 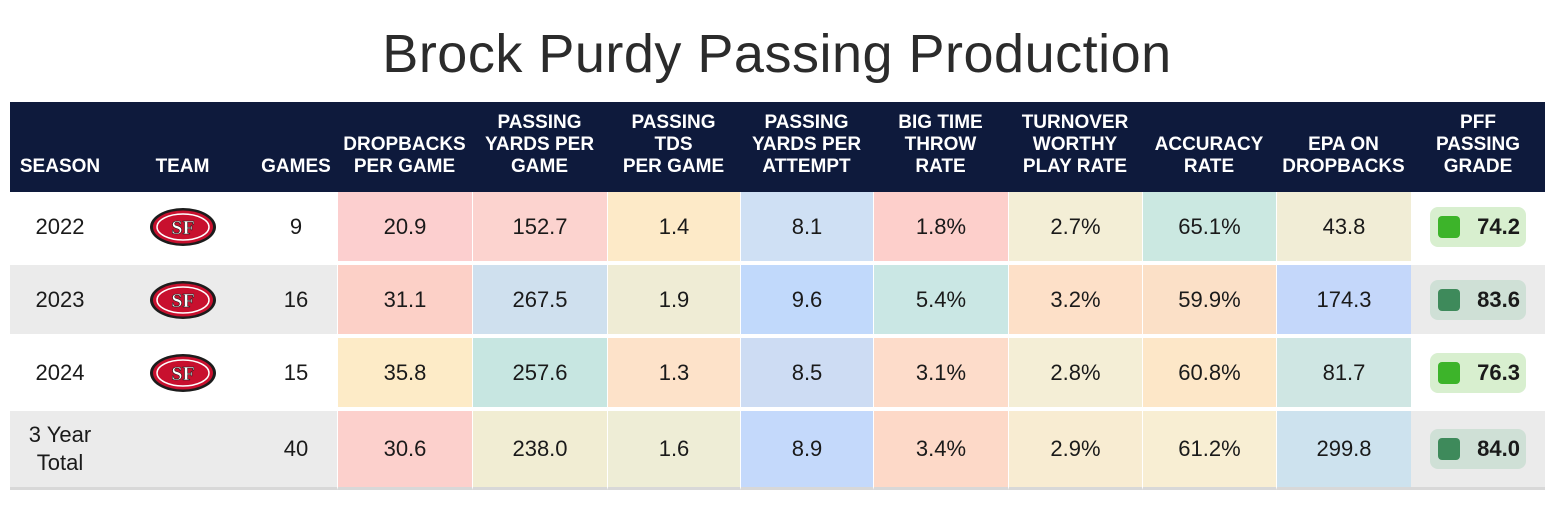 I want to click on grade-badge: 74.2, so click(x=1478, y=226).